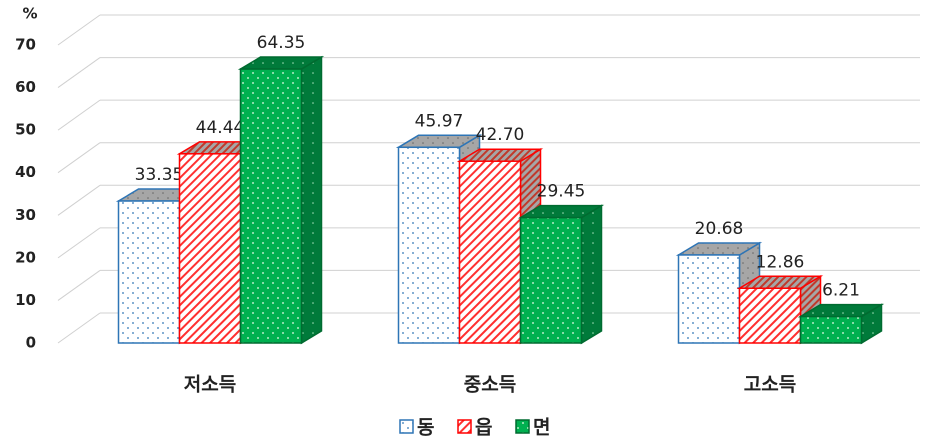  I want to click on y-tick-label: 10, so click(25, 300).